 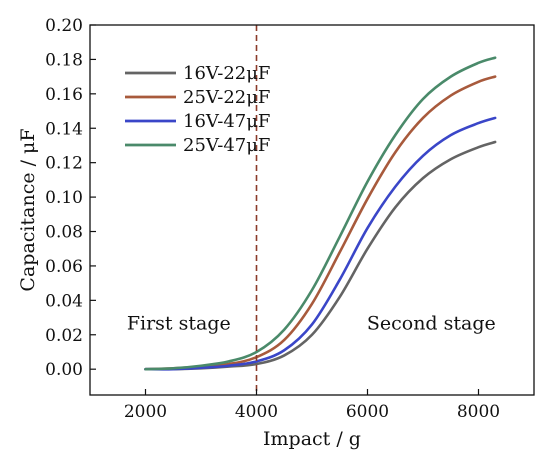 What do you see at coordinates (64, 267) in the screenshot?
I see `y-tick-label: 0.06` at bounding box center [64, 267].